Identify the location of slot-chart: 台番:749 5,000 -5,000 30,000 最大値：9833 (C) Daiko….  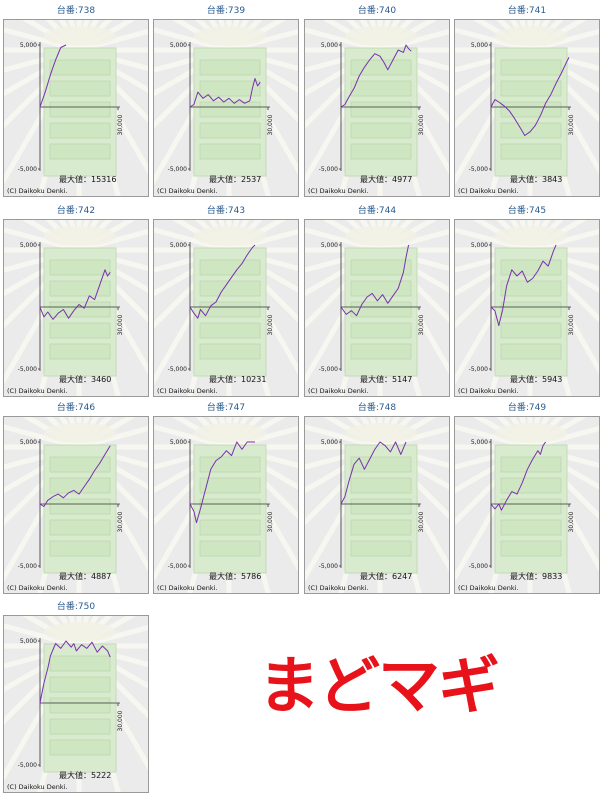
(527, 500).